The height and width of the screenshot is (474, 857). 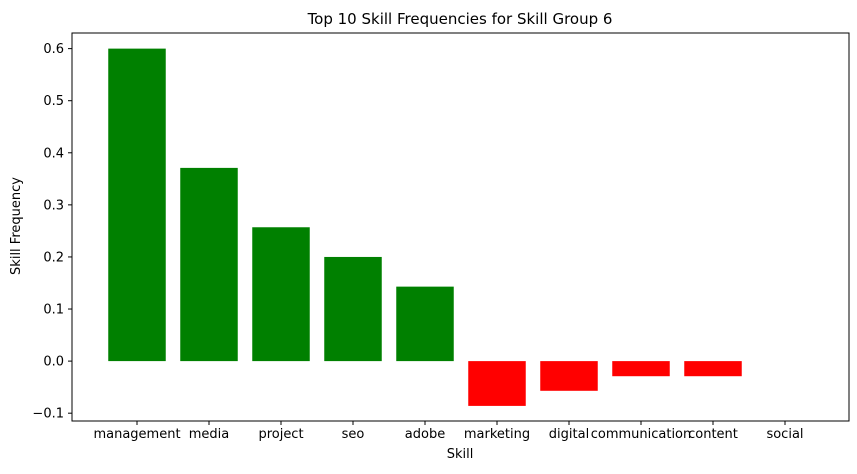 What do you see at coordinates (53, 101) in the screenshot?
I see `y-tick-label: 0.5` at bounding box center [53, 101].